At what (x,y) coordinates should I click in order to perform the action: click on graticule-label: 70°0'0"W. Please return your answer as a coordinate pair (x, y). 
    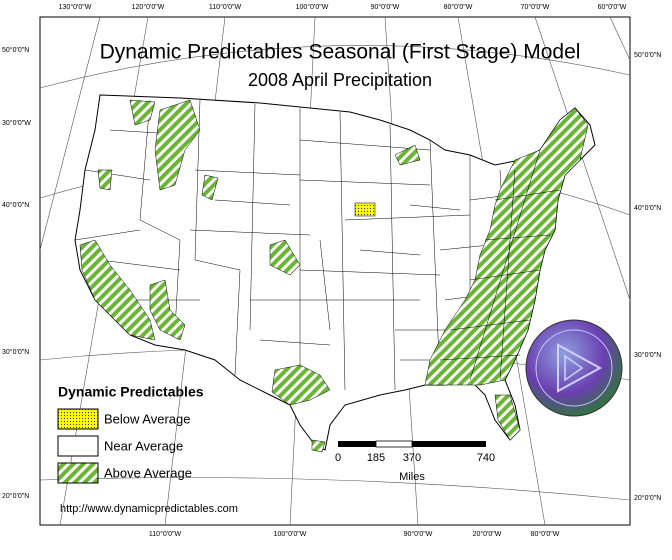
    Looking at the image, I should click on (535, 7).